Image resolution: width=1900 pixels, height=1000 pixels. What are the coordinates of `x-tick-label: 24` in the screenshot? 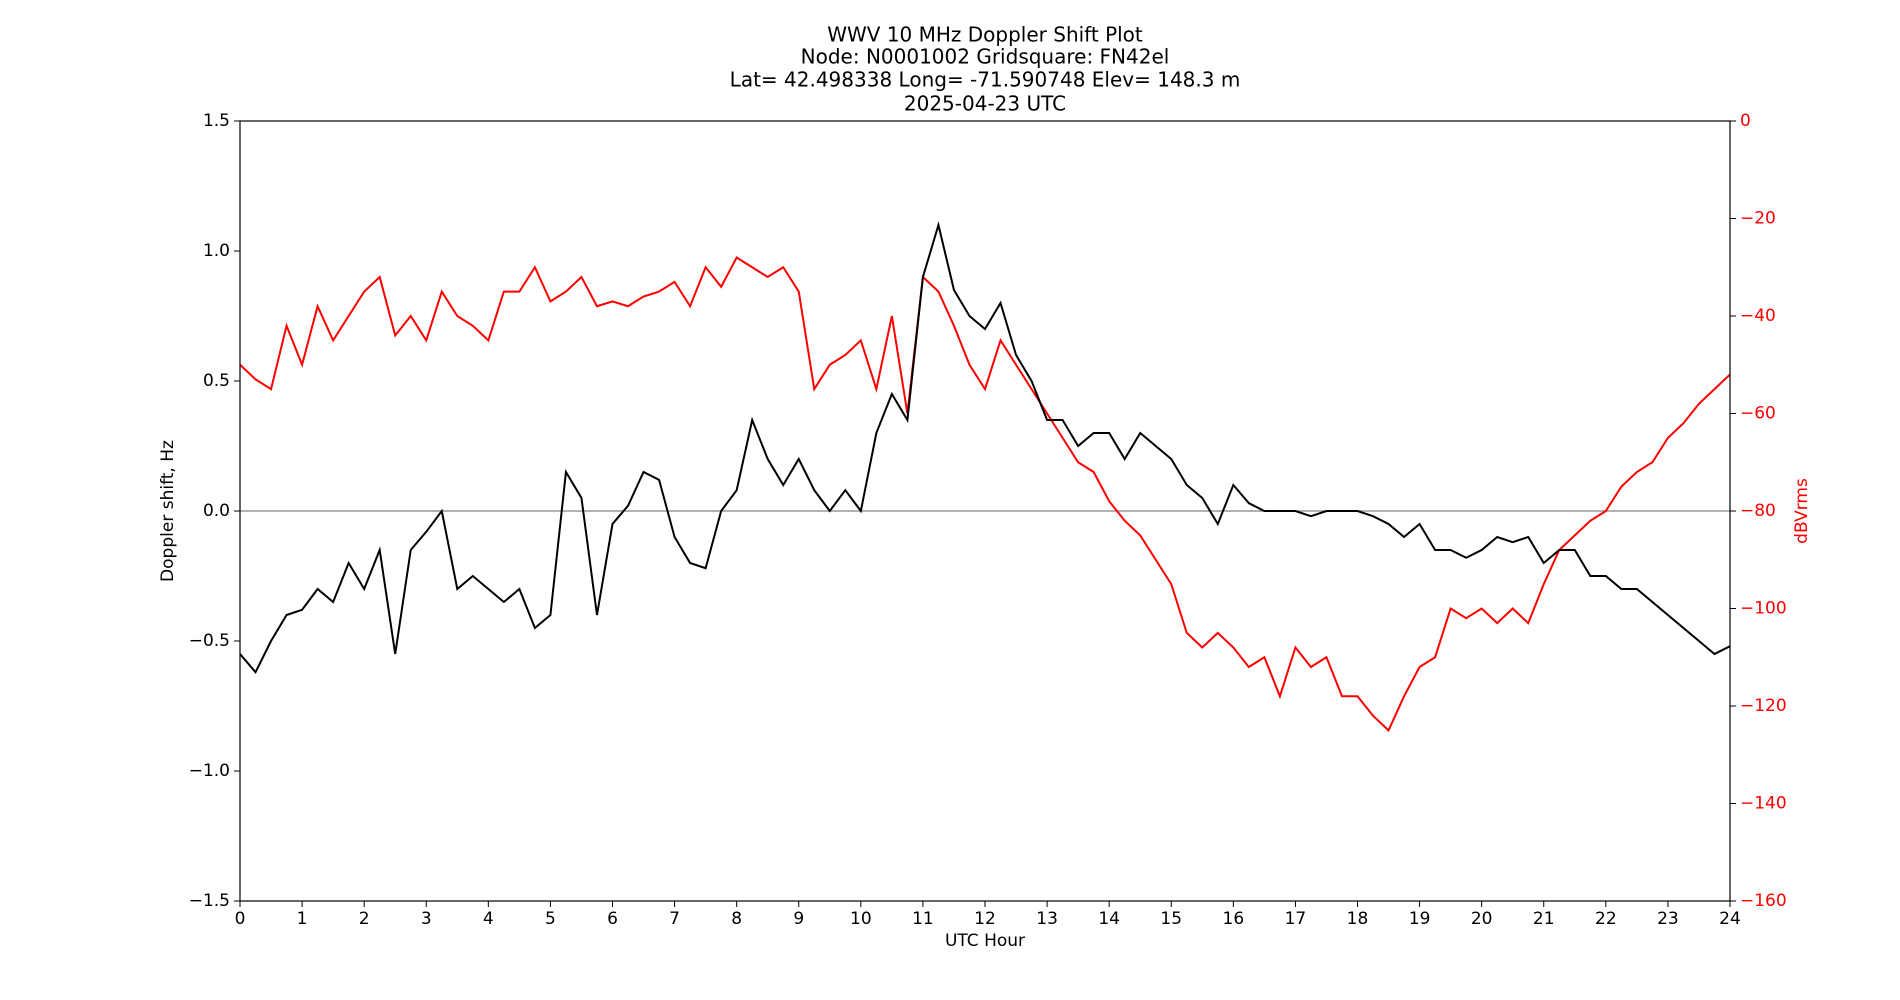 It's located at (1730, 919).